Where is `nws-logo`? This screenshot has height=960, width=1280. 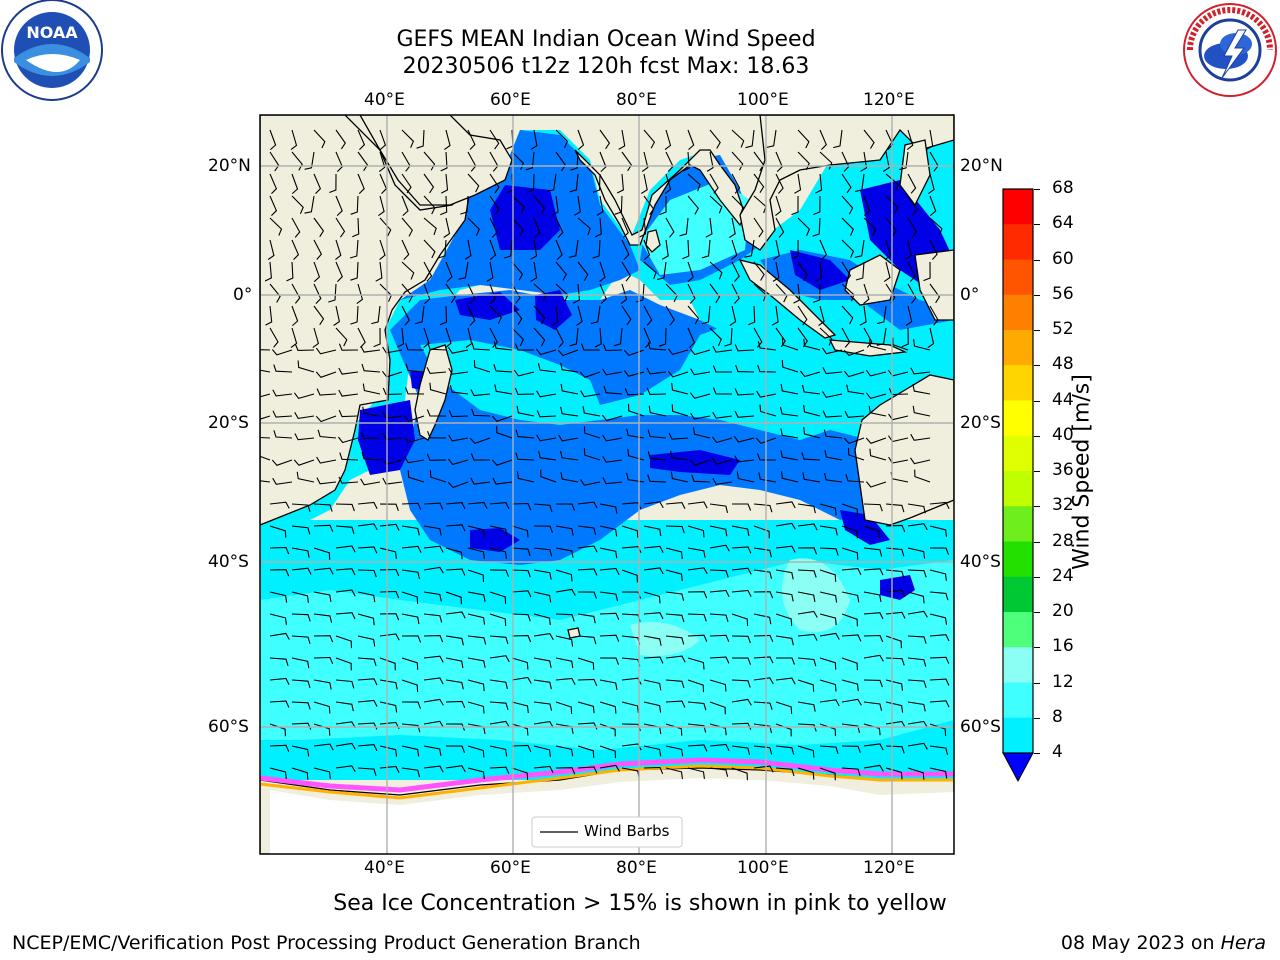
nws-logo is located at coordinates (1230, 50).